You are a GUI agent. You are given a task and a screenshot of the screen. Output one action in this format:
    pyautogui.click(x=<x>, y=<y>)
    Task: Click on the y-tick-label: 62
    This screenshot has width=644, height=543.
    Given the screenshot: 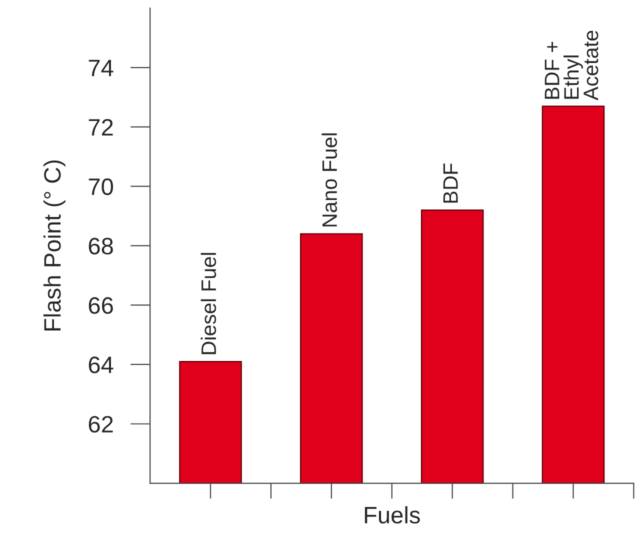 What is the action you would take?
    pyautogui.click(x=100, y=424)
    